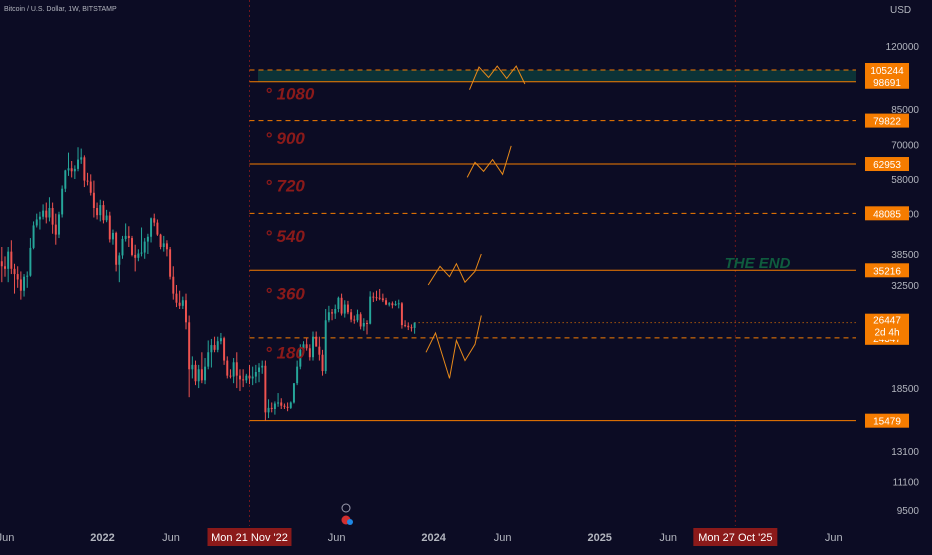 The image size is (932, 555). Describe the element at coordinates (886, 333) in the screenshot. I see `bar-countdown-label: 2d 4h` at that location.